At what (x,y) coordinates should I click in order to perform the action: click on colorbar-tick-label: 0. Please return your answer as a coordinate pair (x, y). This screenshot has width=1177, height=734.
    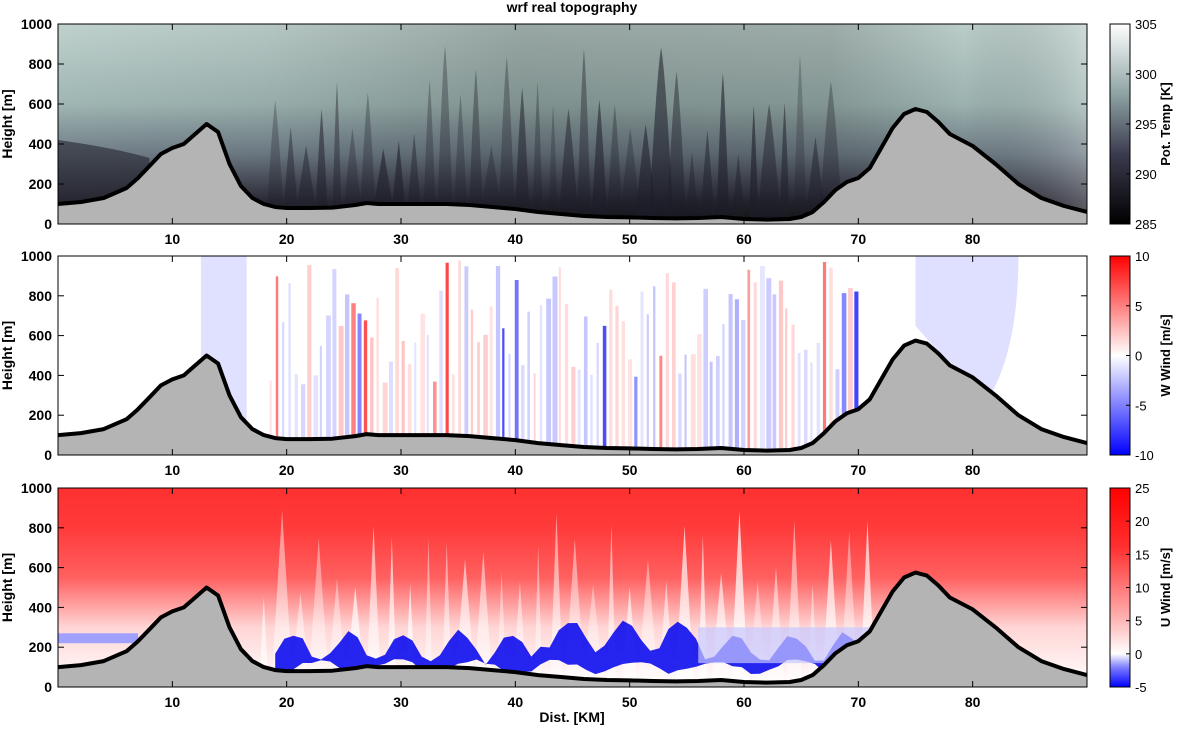
    Looking at the image, I should click on (1138, 654).